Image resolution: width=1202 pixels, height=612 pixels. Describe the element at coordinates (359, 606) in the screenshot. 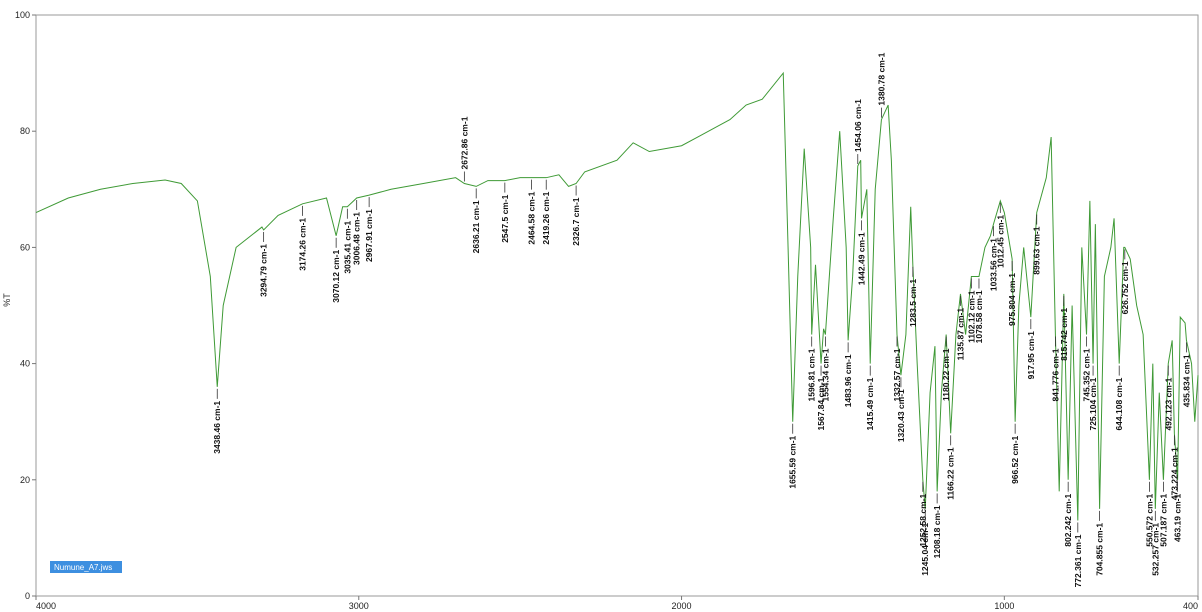

I see `x-tick-label: 3000` at that location.